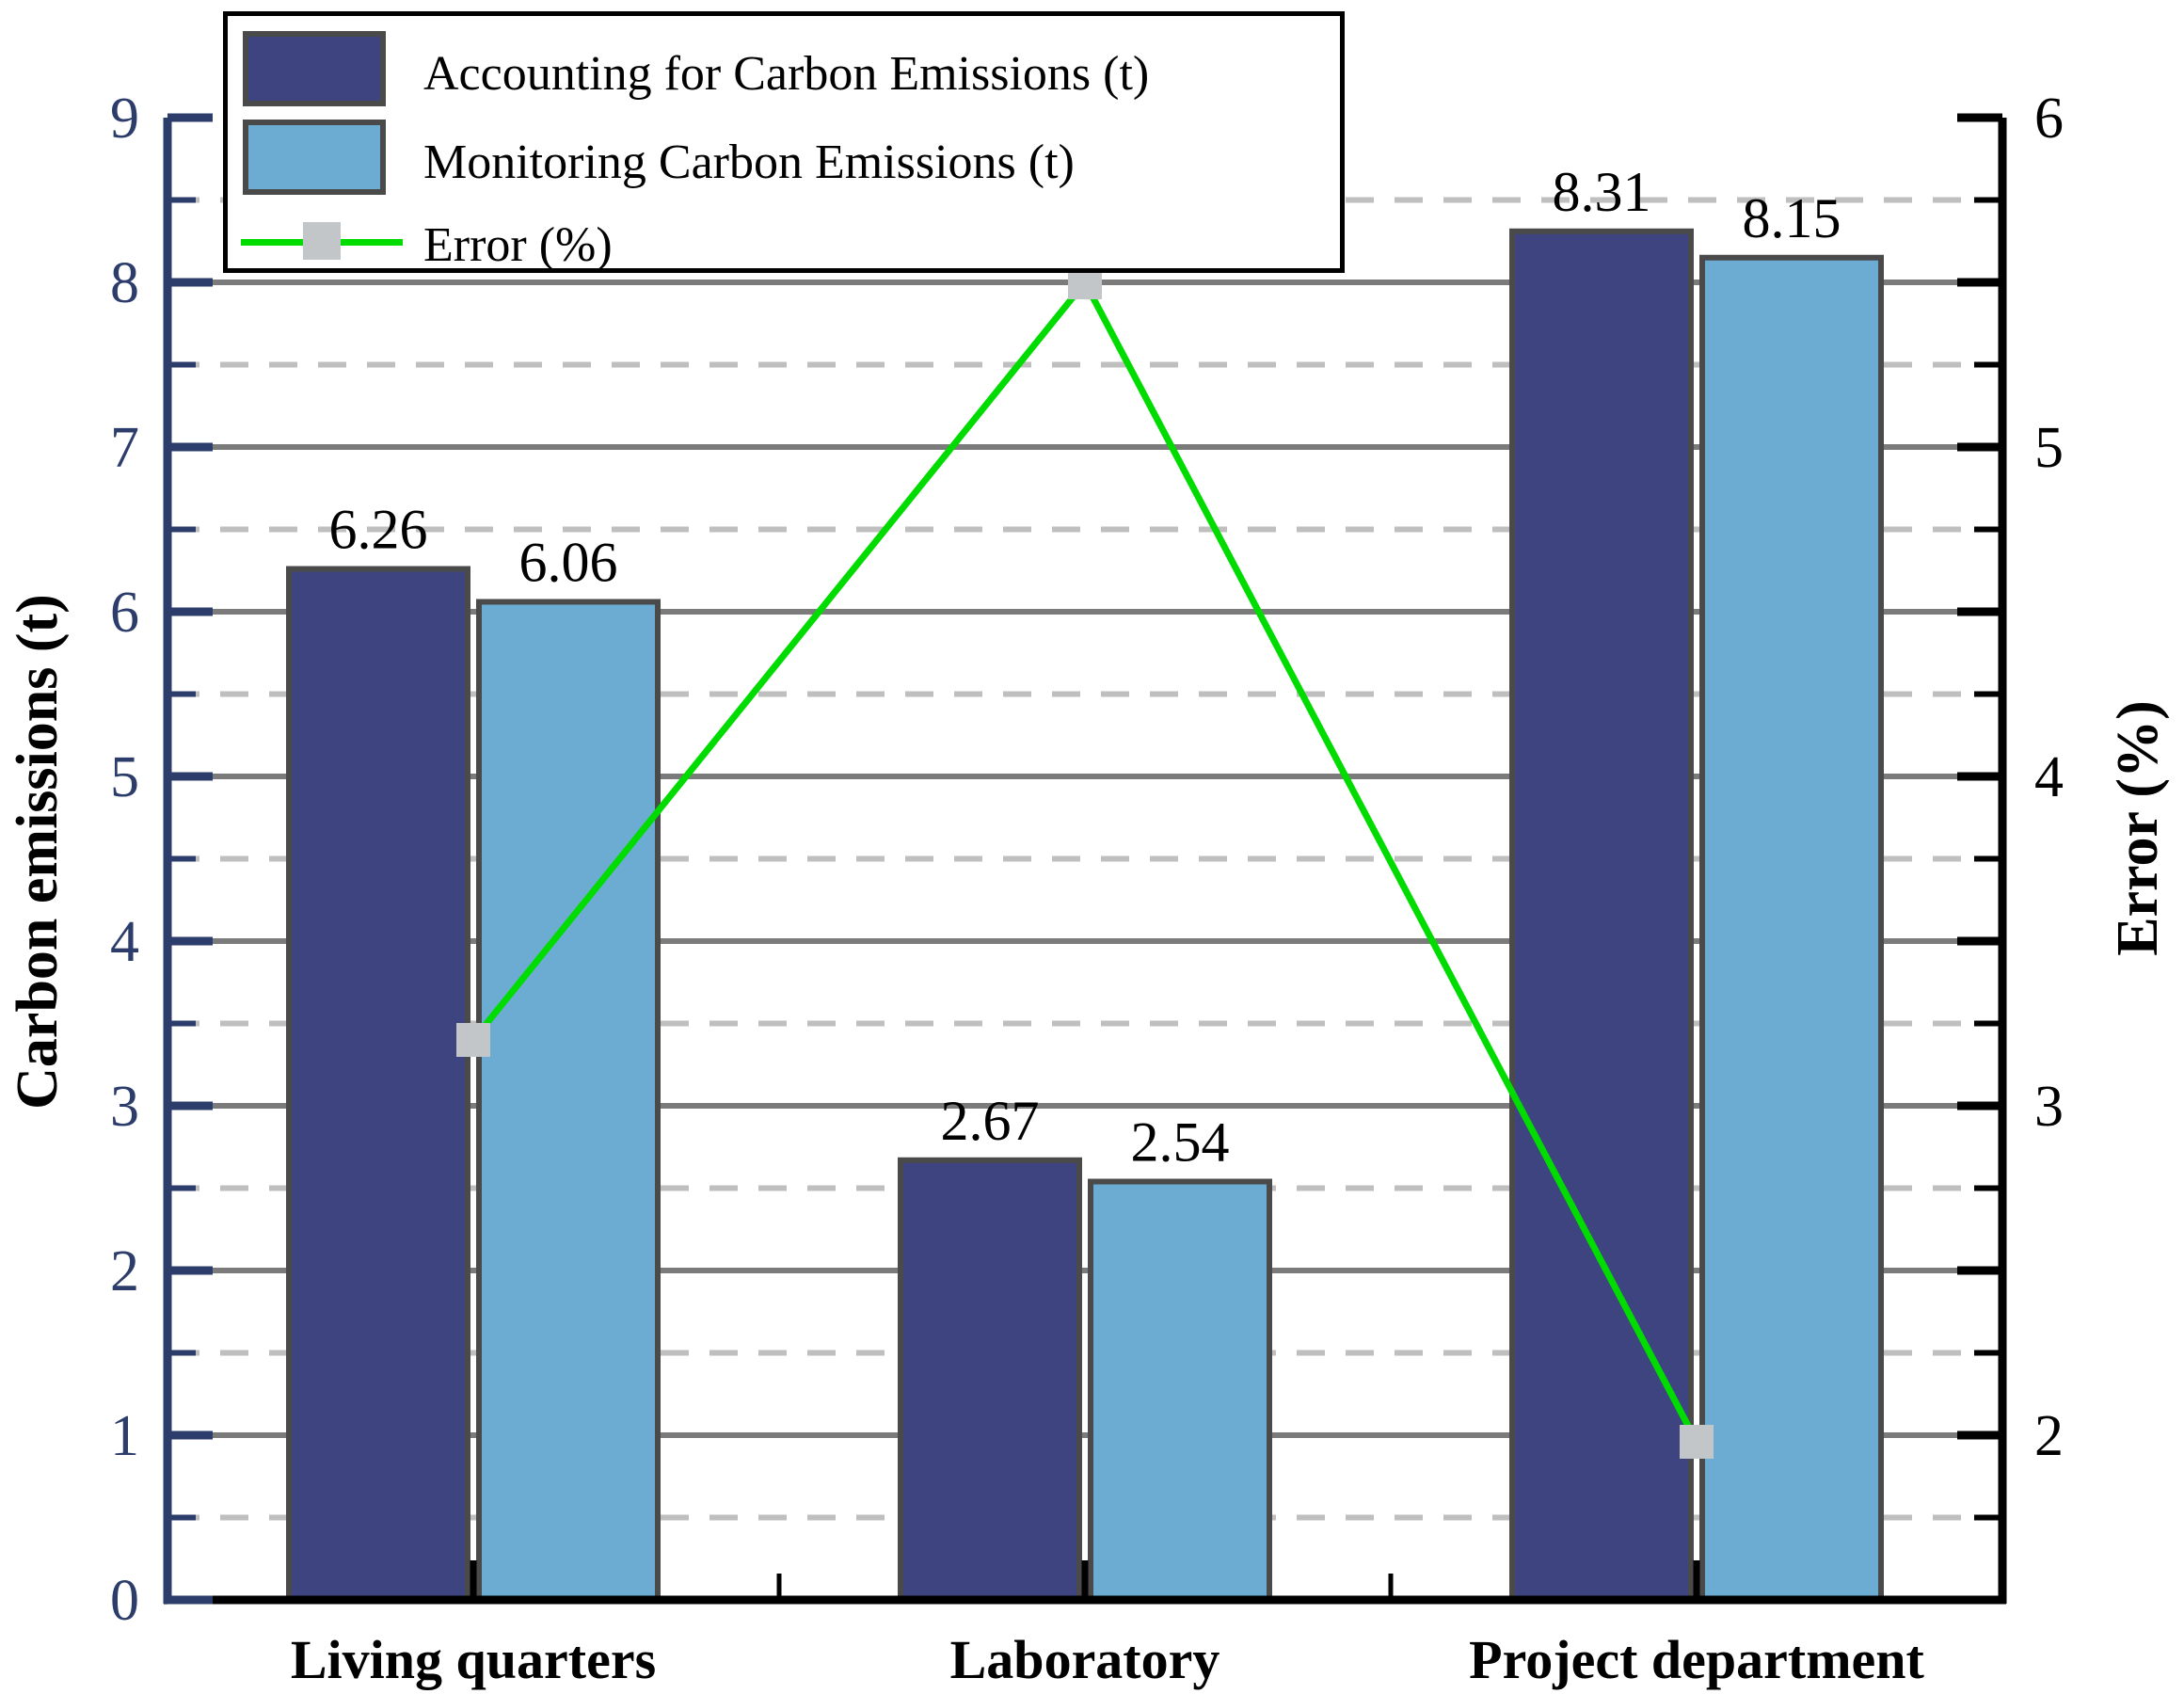 The width and height of the screenshot is (2184, 1694). I want to click on left-axis-title: Carbon emissions (t), so click(38, 852).